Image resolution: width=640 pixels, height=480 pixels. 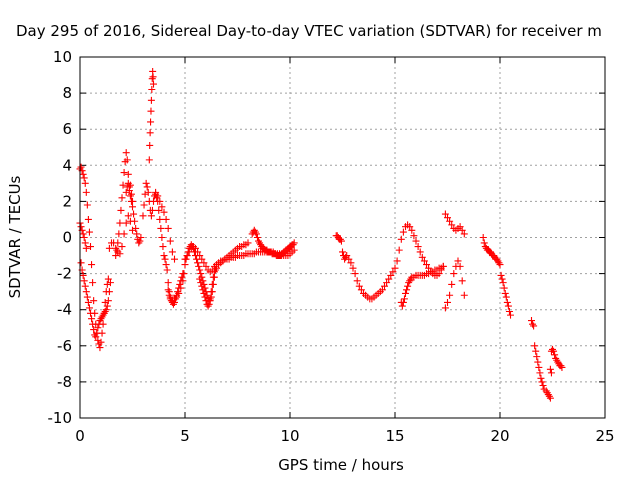 I want to click on y-tick-label: -4, so click(x=64, y=310).